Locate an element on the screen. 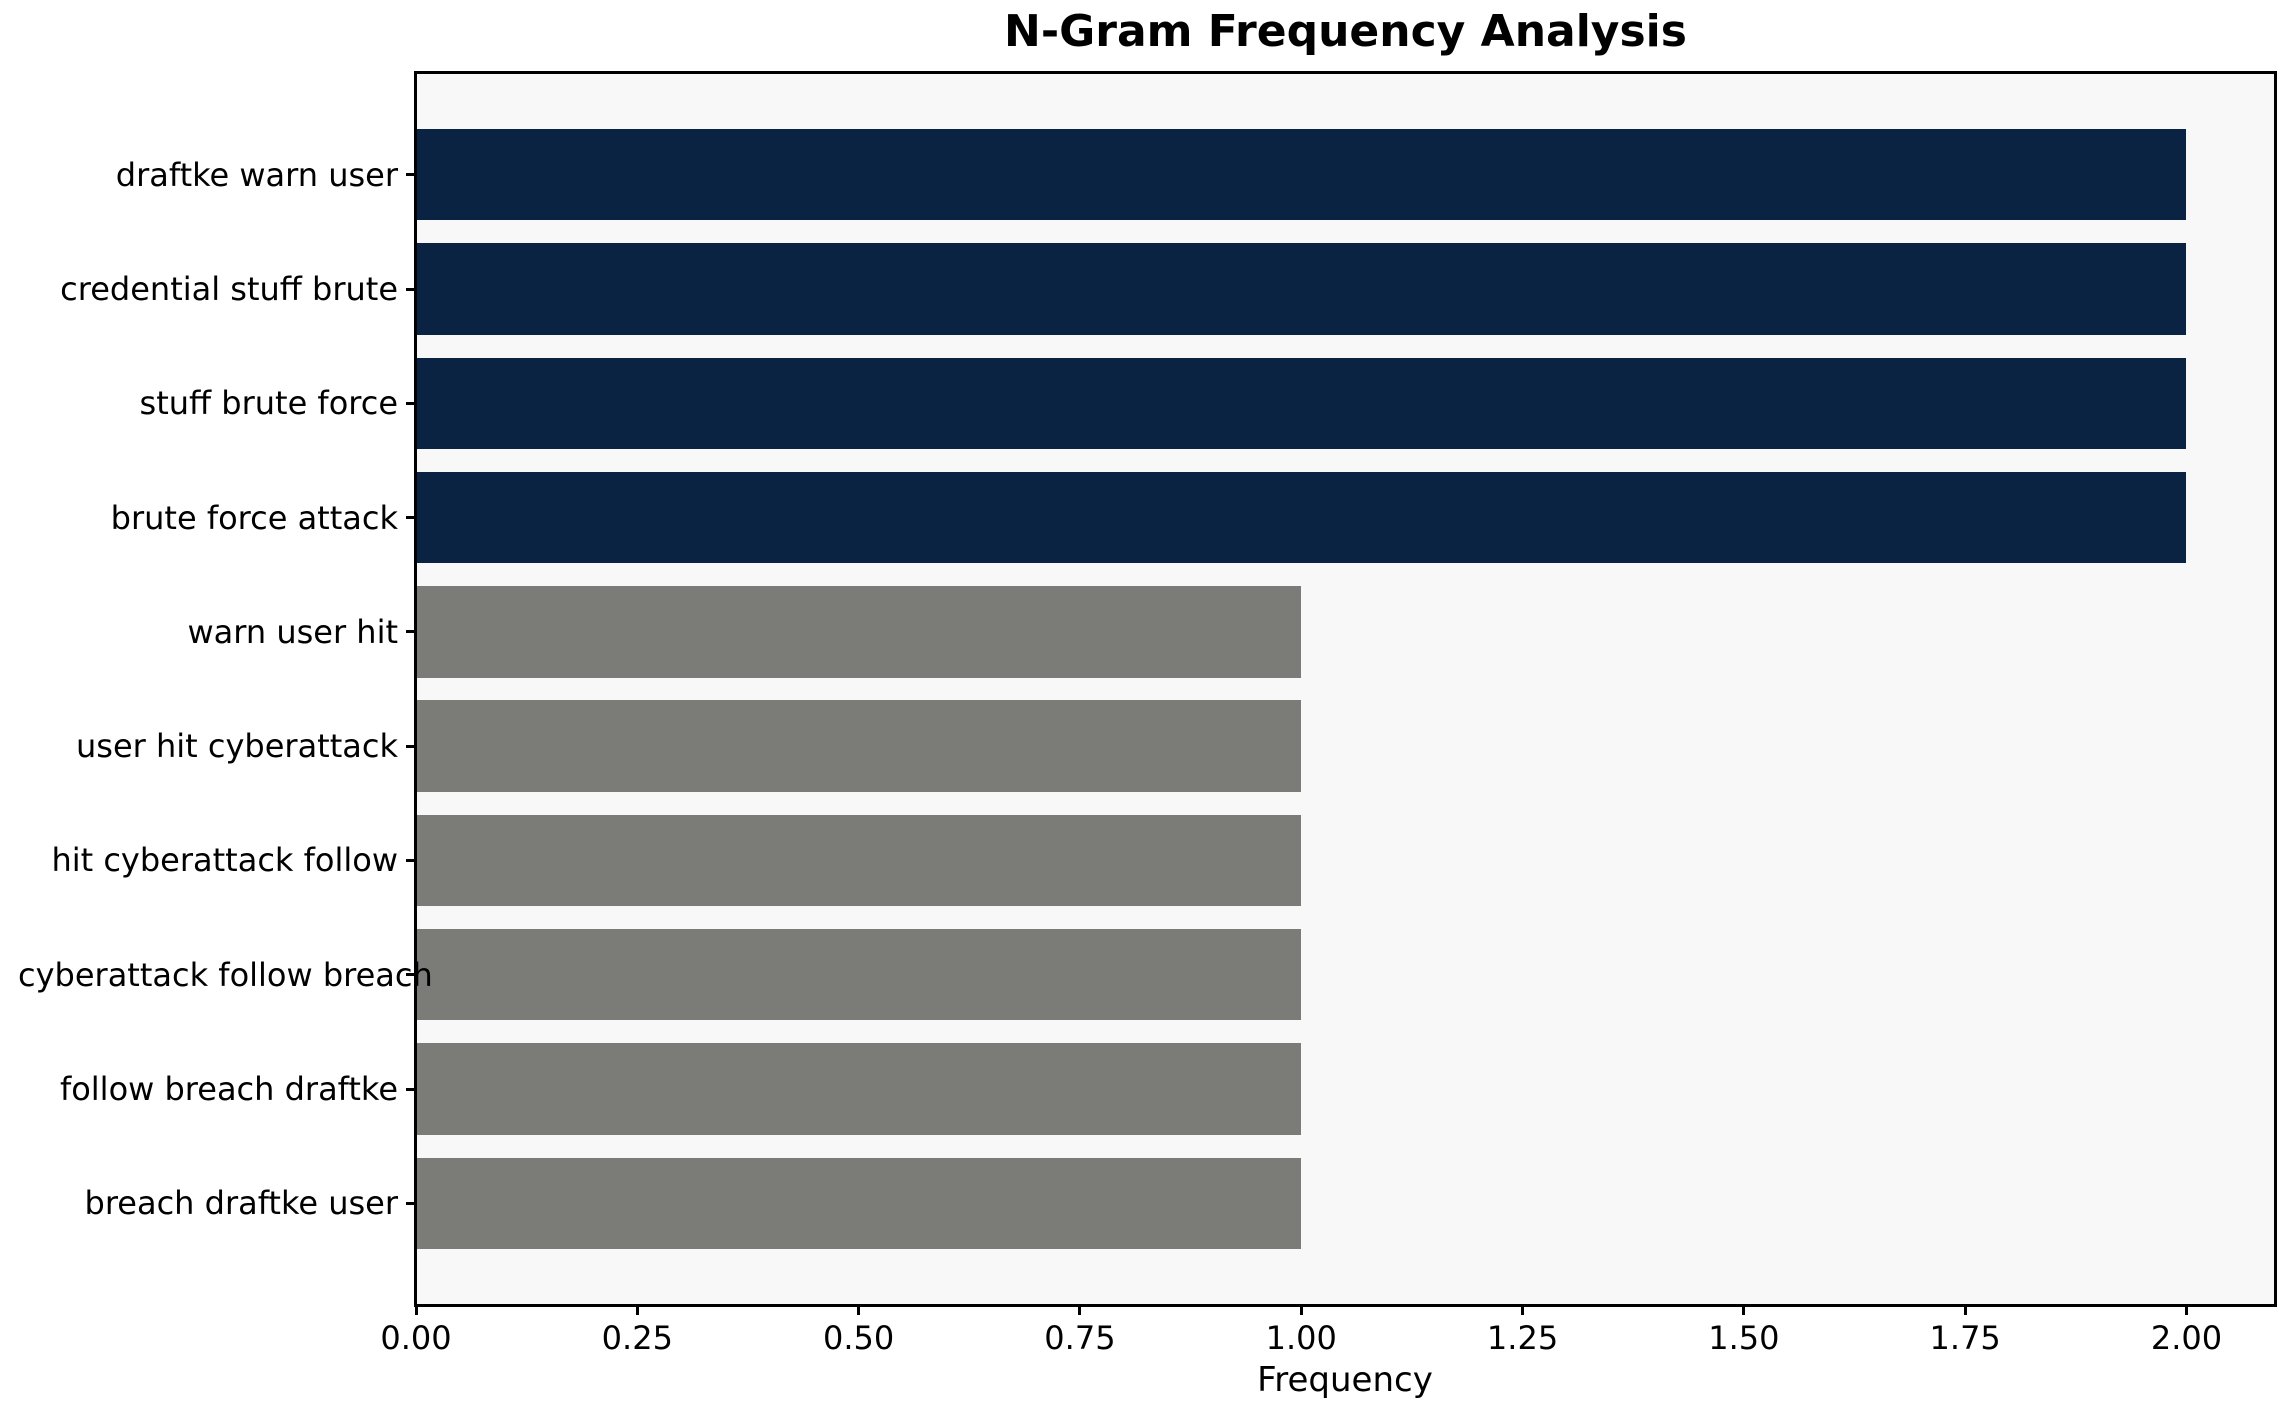 This screenshot has height=1414, width=2295. bar-brute-force-attack is located at coordinates (1301, 517).